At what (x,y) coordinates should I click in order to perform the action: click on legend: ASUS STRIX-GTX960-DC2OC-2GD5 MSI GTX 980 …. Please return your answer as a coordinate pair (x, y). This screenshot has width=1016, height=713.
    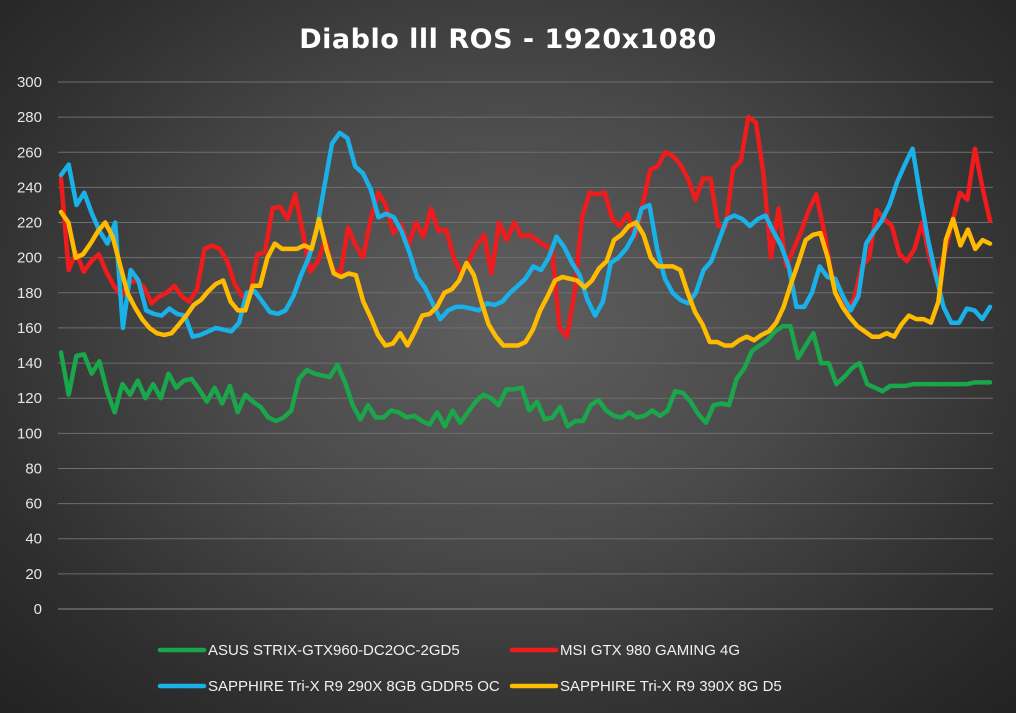
    Looking at the image, I should click on (469, 668).